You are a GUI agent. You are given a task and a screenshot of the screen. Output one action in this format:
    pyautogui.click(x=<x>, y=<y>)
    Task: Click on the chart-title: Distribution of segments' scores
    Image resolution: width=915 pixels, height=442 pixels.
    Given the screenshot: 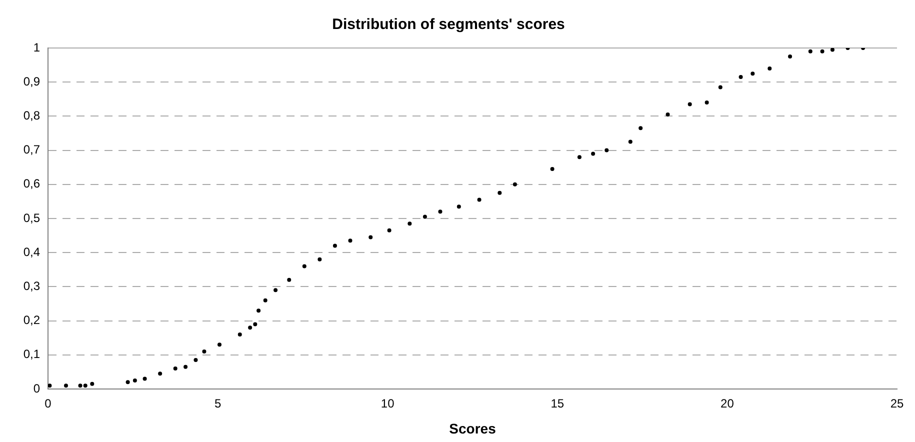 What is the action you would take?
    pyautogui.click(x=448, y=25)
    